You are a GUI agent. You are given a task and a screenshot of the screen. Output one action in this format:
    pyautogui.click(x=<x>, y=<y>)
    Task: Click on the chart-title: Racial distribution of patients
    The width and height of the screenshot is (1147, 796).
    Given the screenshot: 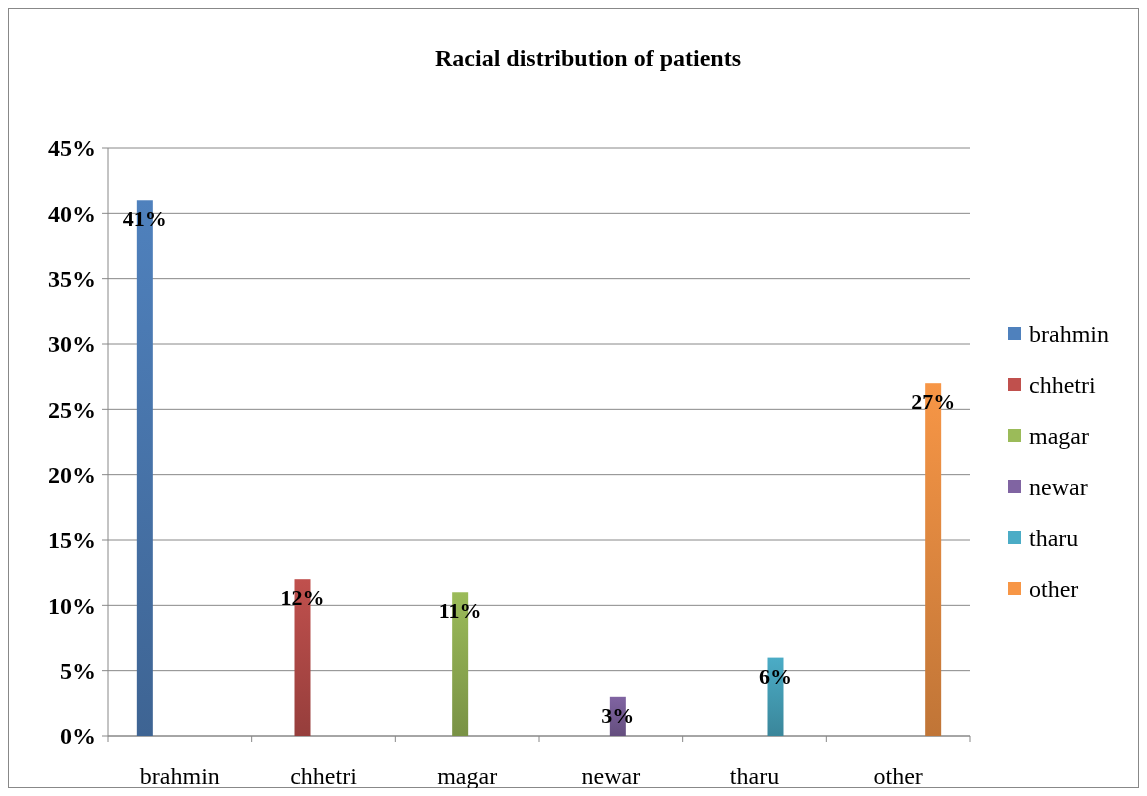 What is the action you would take?
    pyautogui.click(x=588, y=58)
    